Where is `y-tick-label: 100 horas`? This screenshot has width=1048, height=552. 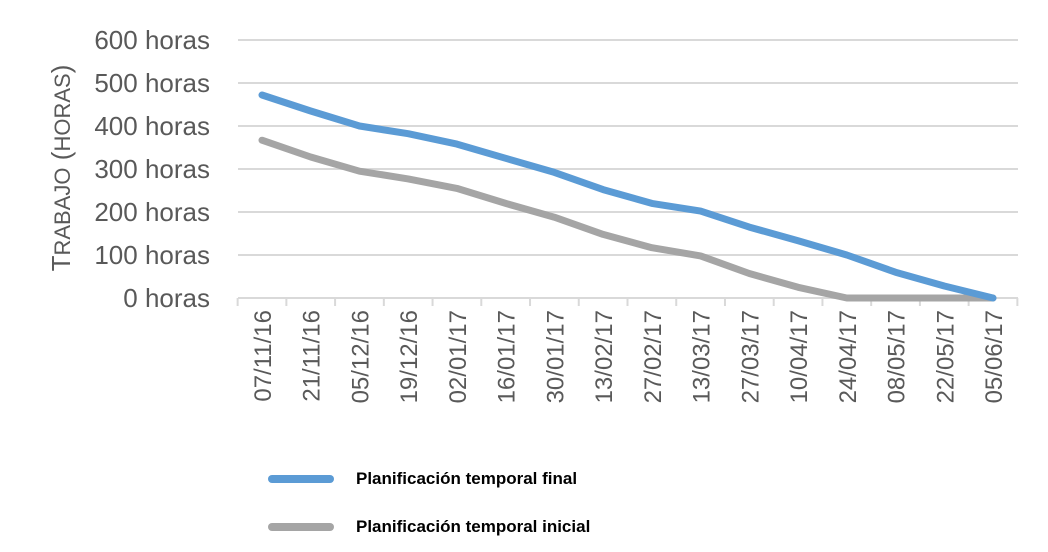 y-tick-label: 100 horas is located at coordinates (152, 255).